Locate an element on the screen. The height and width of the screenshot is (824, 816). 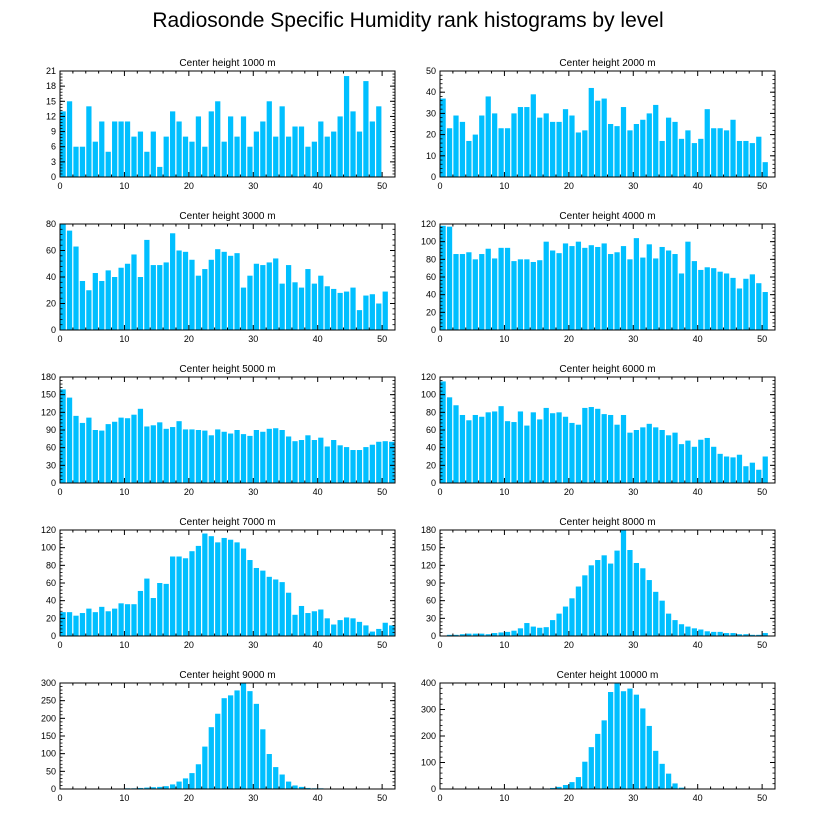
x-tick-label: 50 is located at coordinates (762, 186).